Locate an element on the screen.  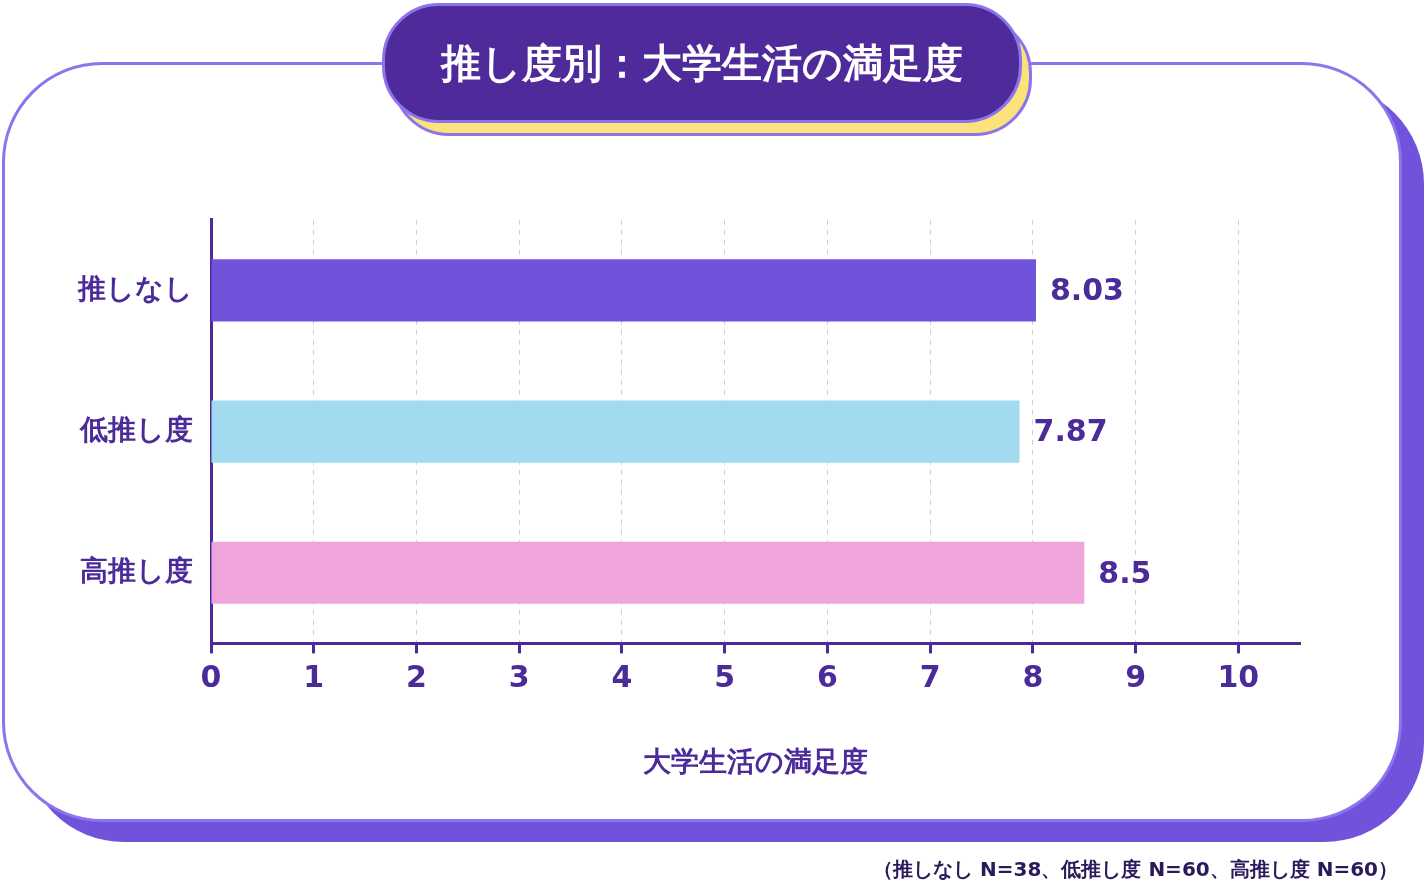
x-tick-label: 9 is located at coordinates (1136, 677).